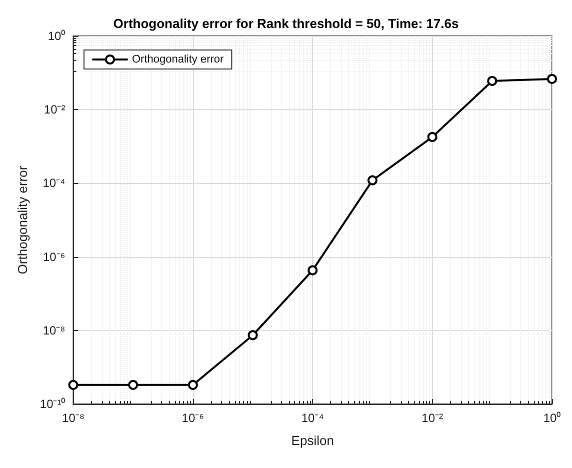 The width and height of the screenshot is (572, 468). I want to click on x-tick-label: 10⁻⁸, so click(73, 418).